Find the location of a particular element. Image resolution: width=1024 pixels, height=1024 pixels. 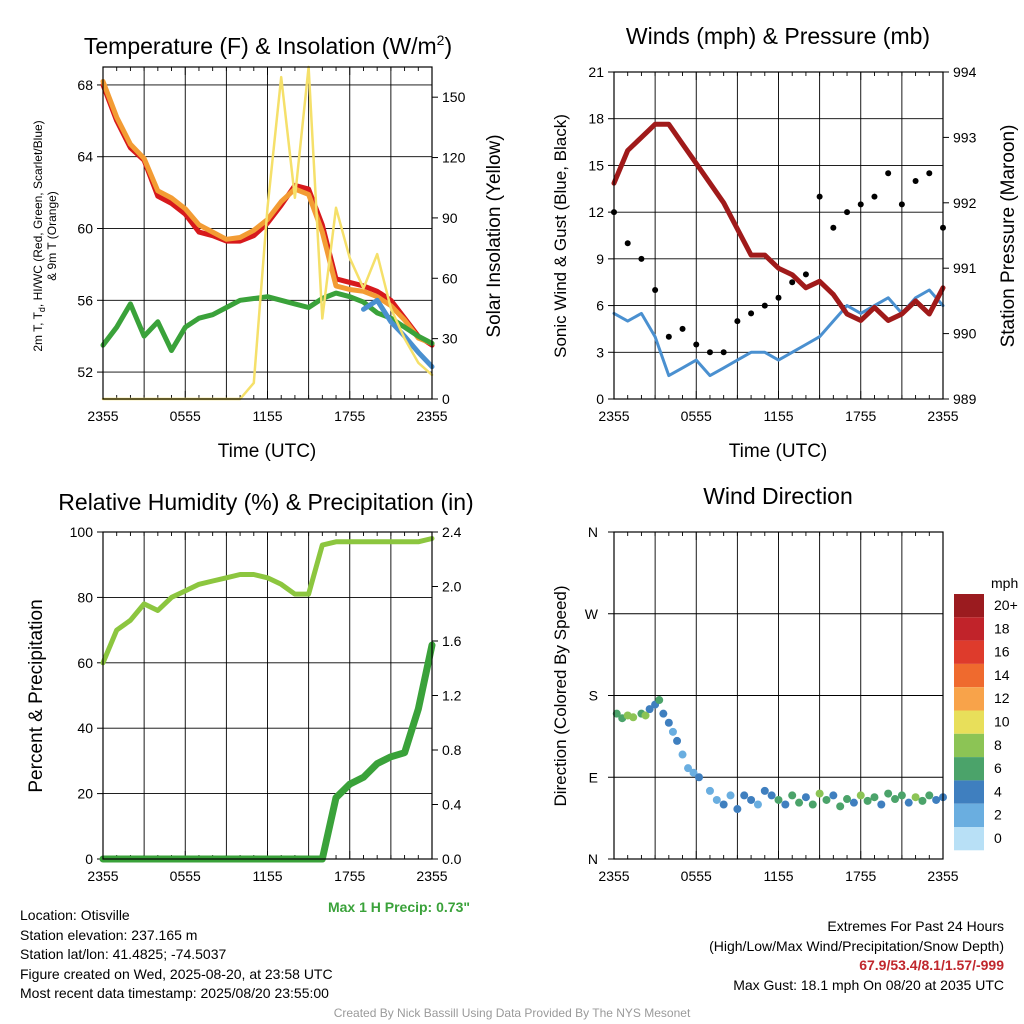

y-tick-label: 3 is located at coordinates (600, 352).